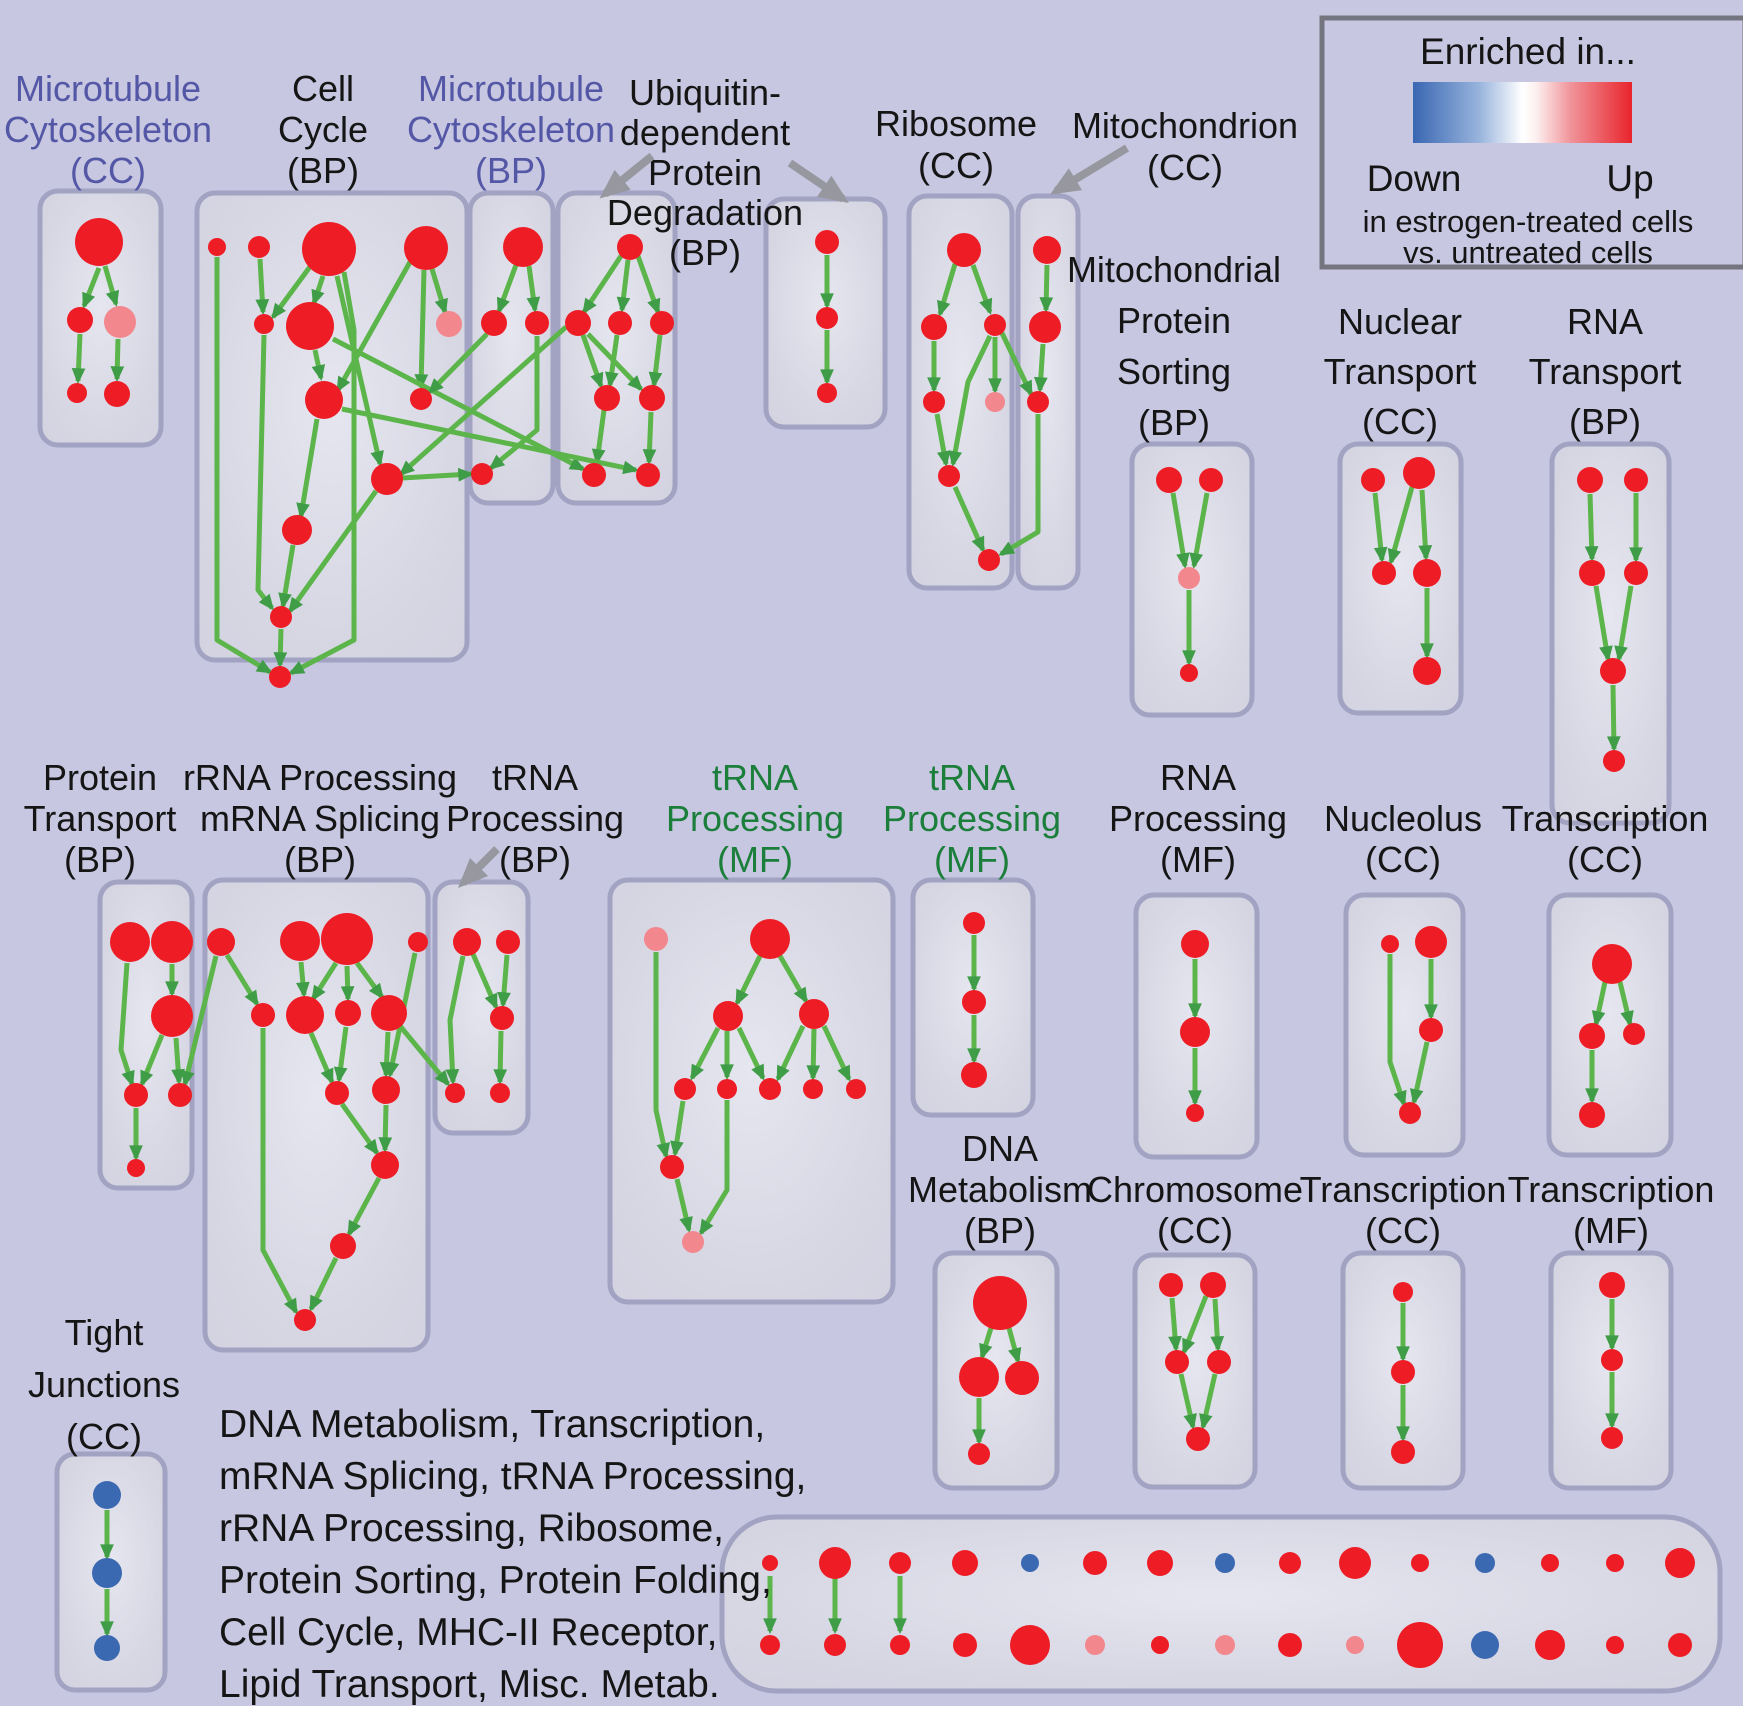 The image size is (1750, 1715). What do you see at coordinates (1397, 1031) in the screenshot?
I see `go-edge-nucleolus-cc` at bounding box center [1397, 1031].